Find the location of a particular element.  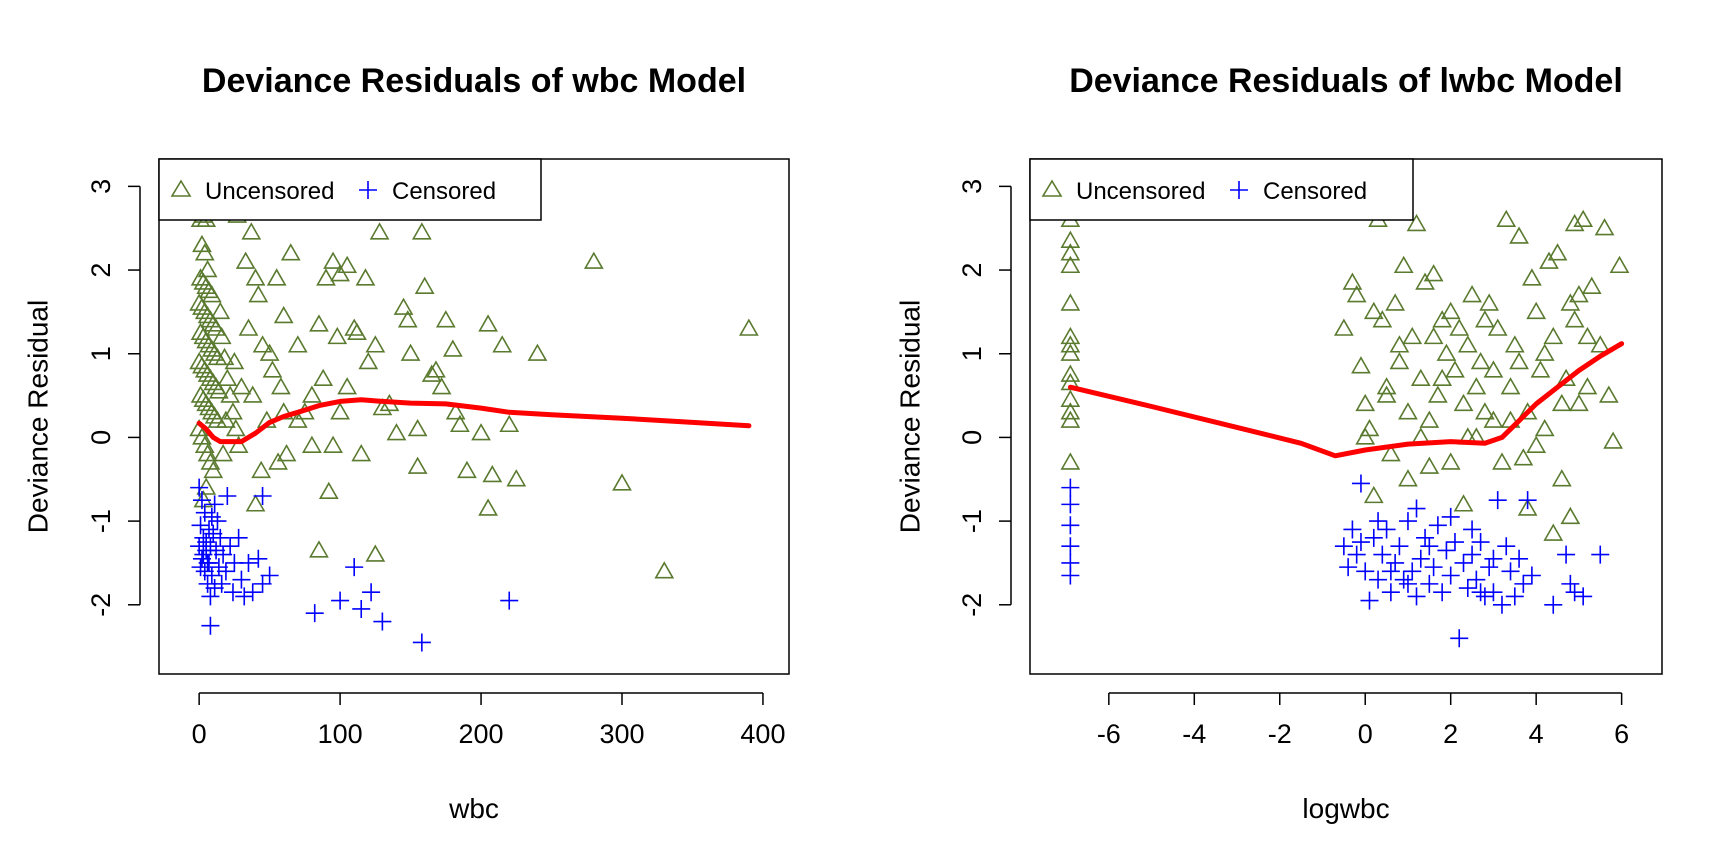

x-tick-label: 2 is located at coordinates (1450, 734).